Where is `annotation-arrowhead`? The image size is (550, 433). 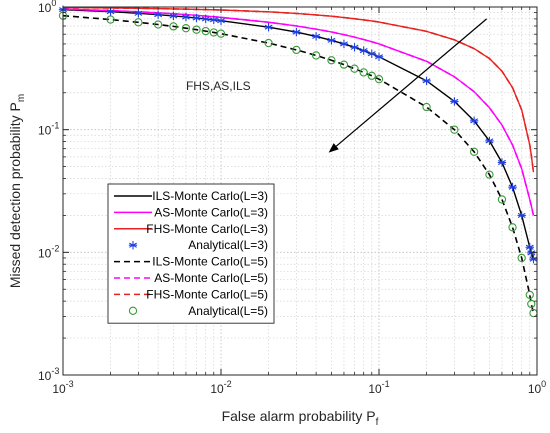
annotation-arrowhead is located at coordinates (333, 148).